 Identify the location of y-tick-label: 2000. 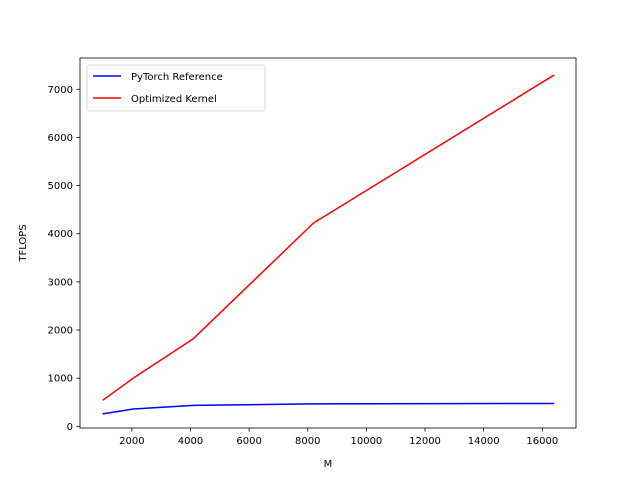
(60, 331).